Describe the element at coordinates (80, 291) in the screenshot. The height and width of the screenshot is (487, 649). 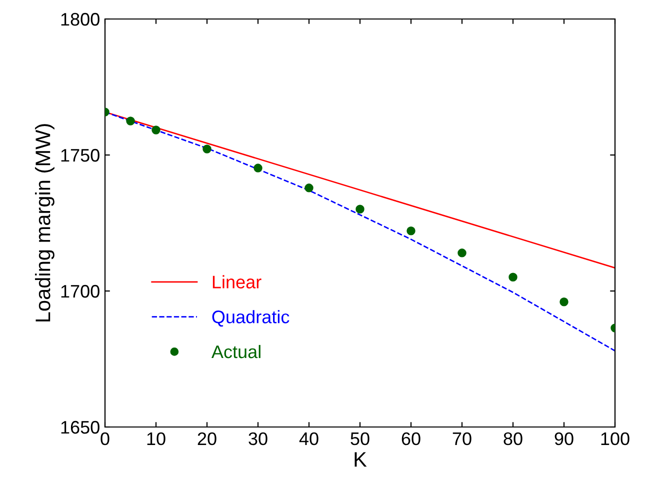
I see `y-tick-label: 1700` at that location.